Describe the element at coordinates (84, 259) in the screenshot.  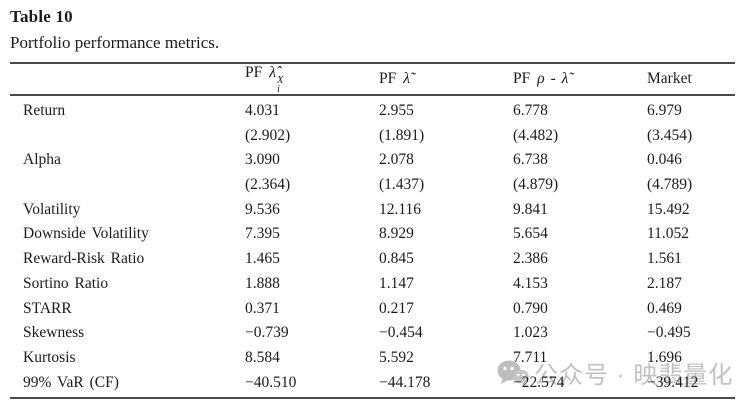
I see `row-label: Reward-Risk Ratio` at that location.